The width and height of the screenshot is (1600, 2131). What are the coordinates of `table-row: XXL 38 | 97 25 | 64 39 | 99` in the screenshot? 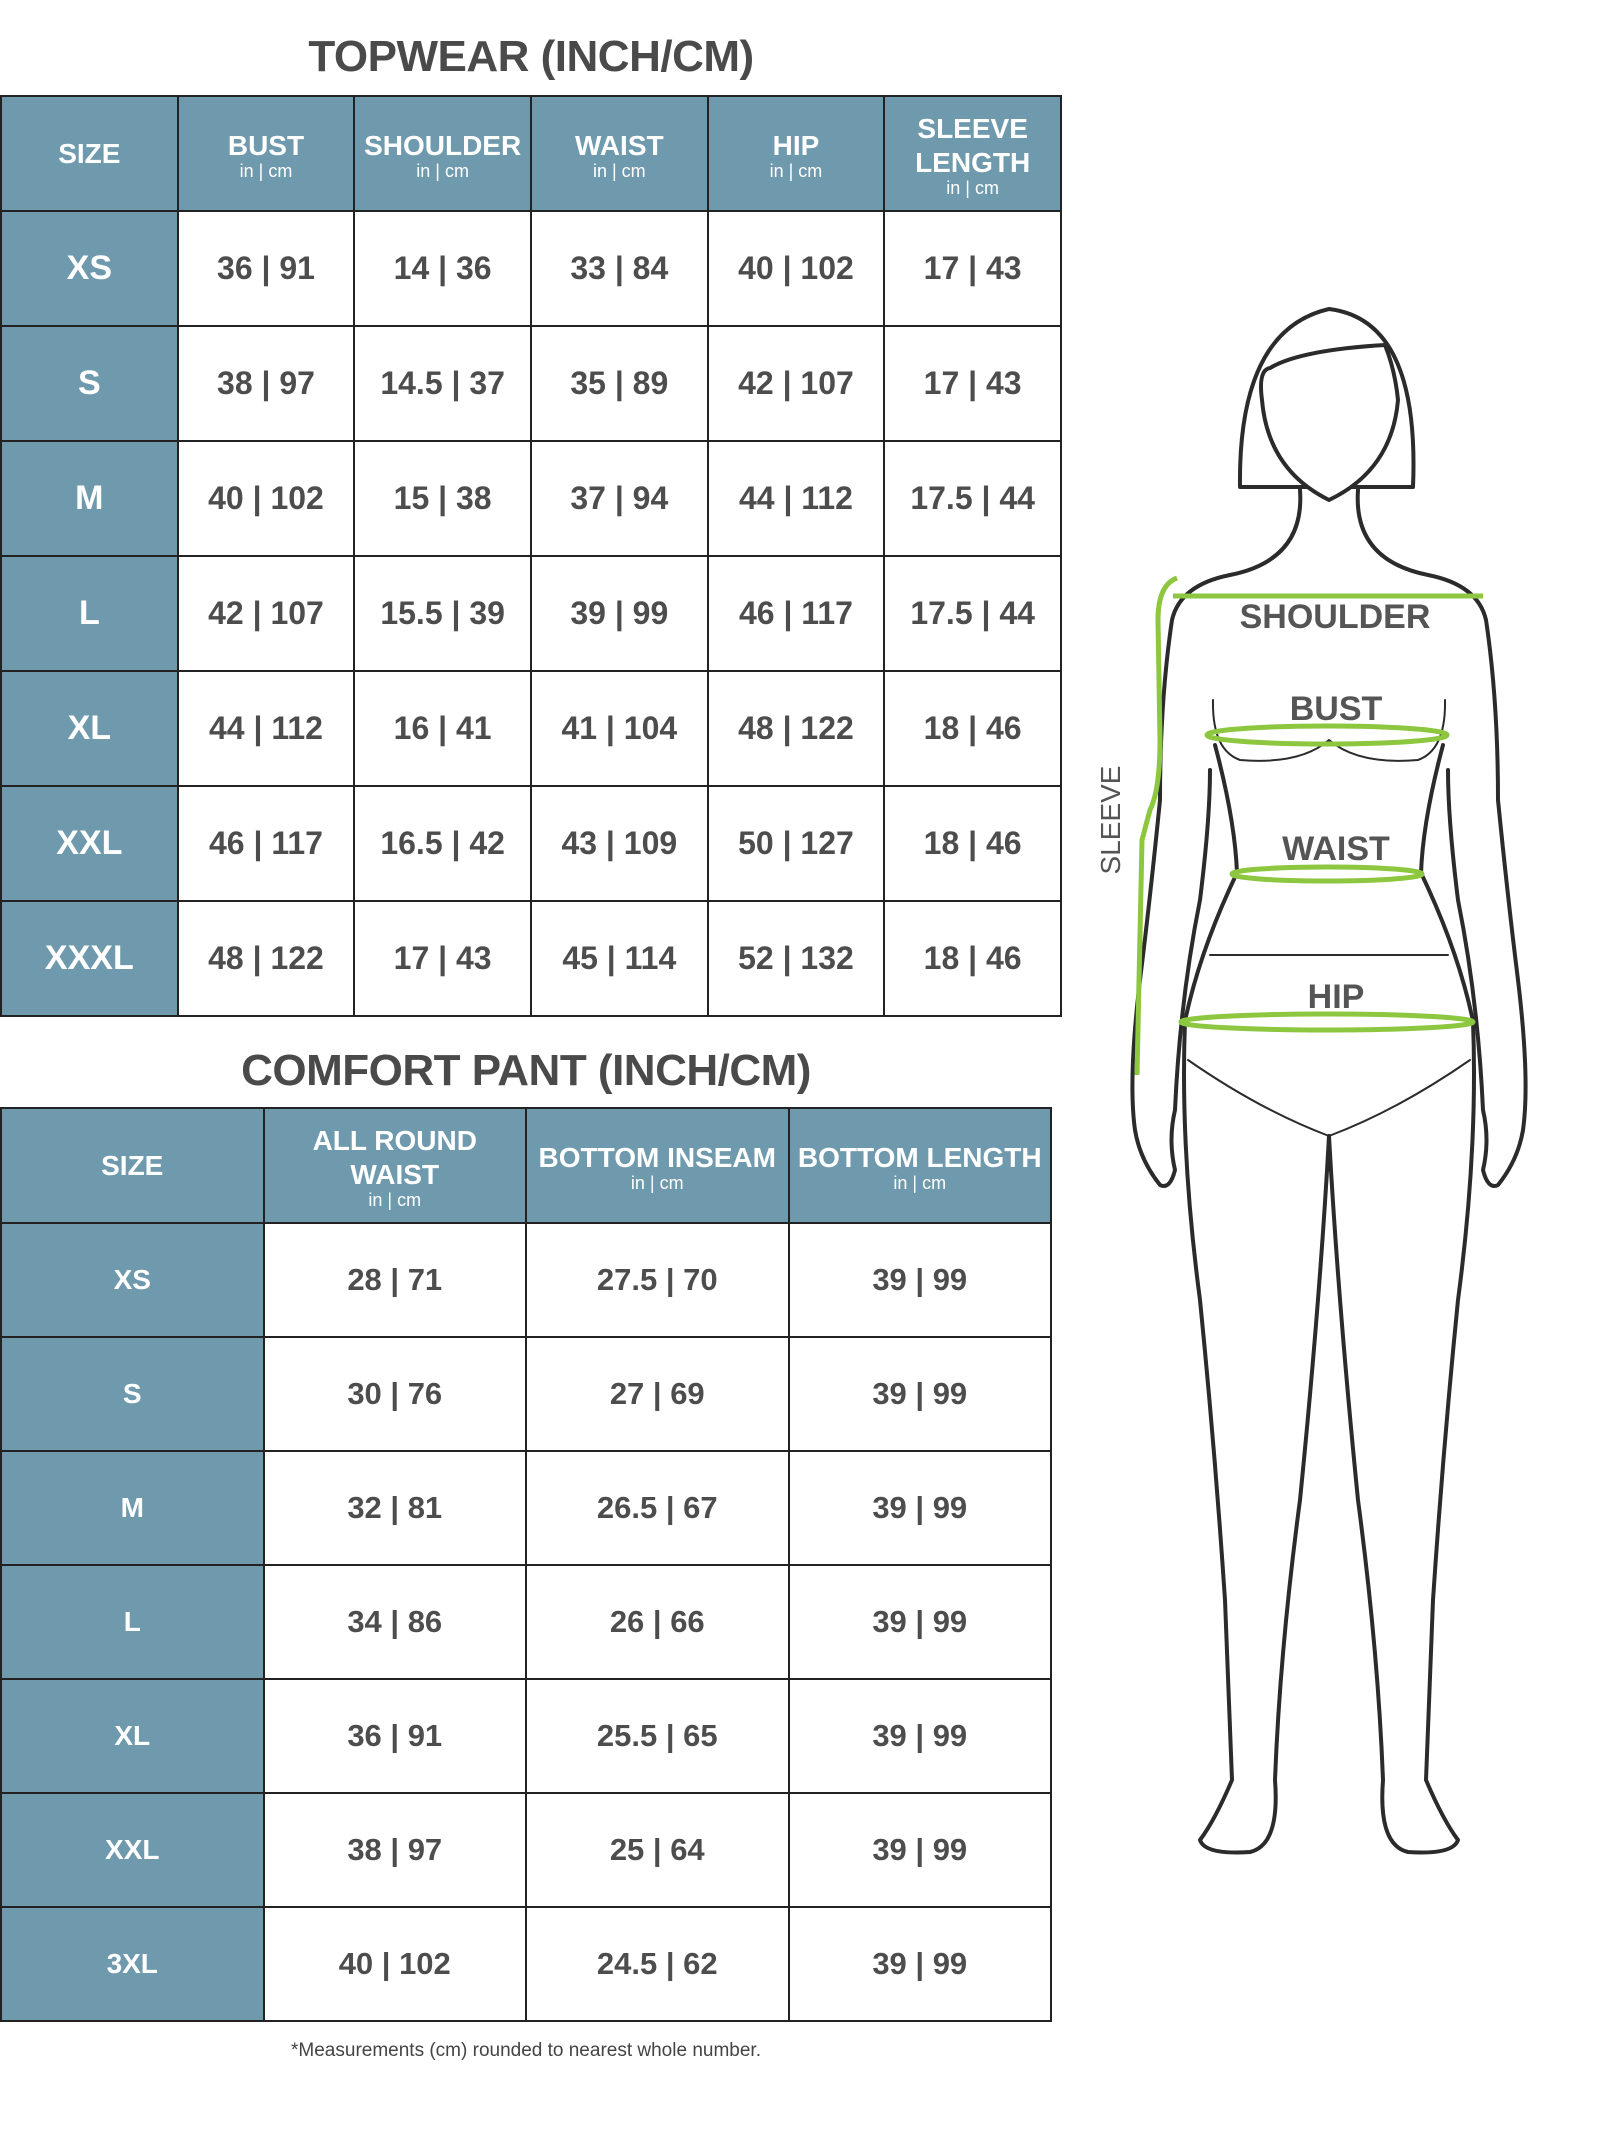 It's located at (526, 1850).